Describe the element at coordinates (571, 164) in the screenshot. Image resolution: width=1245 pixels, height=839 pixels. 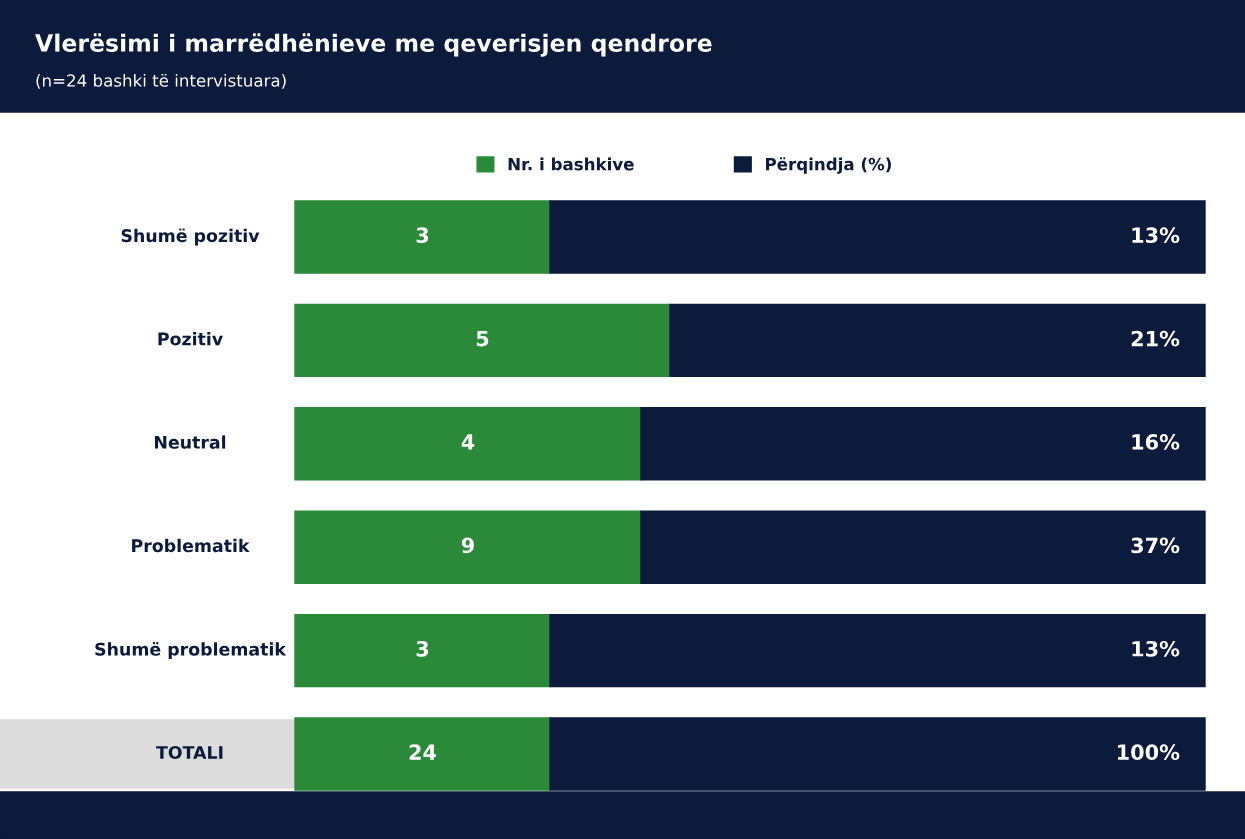
I see `legend-label: Nr. i bashkive` at that location.